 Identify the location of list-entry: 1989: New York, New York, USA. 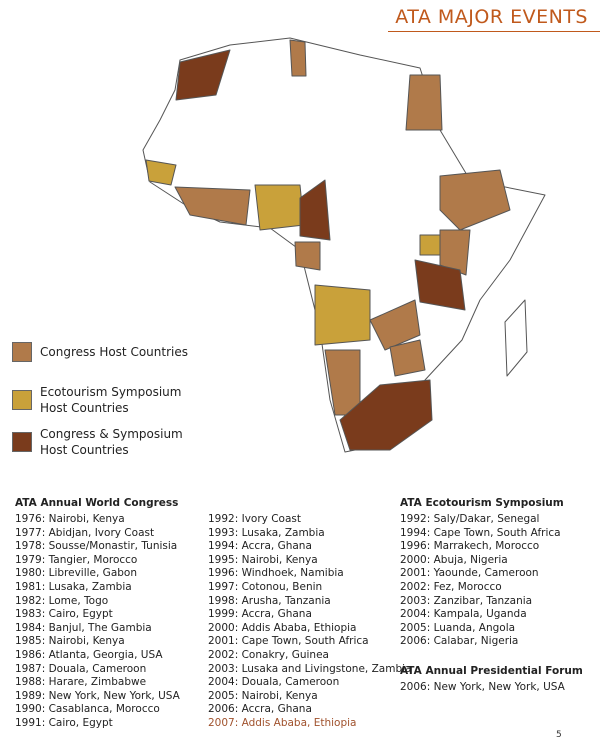
(97, 695).